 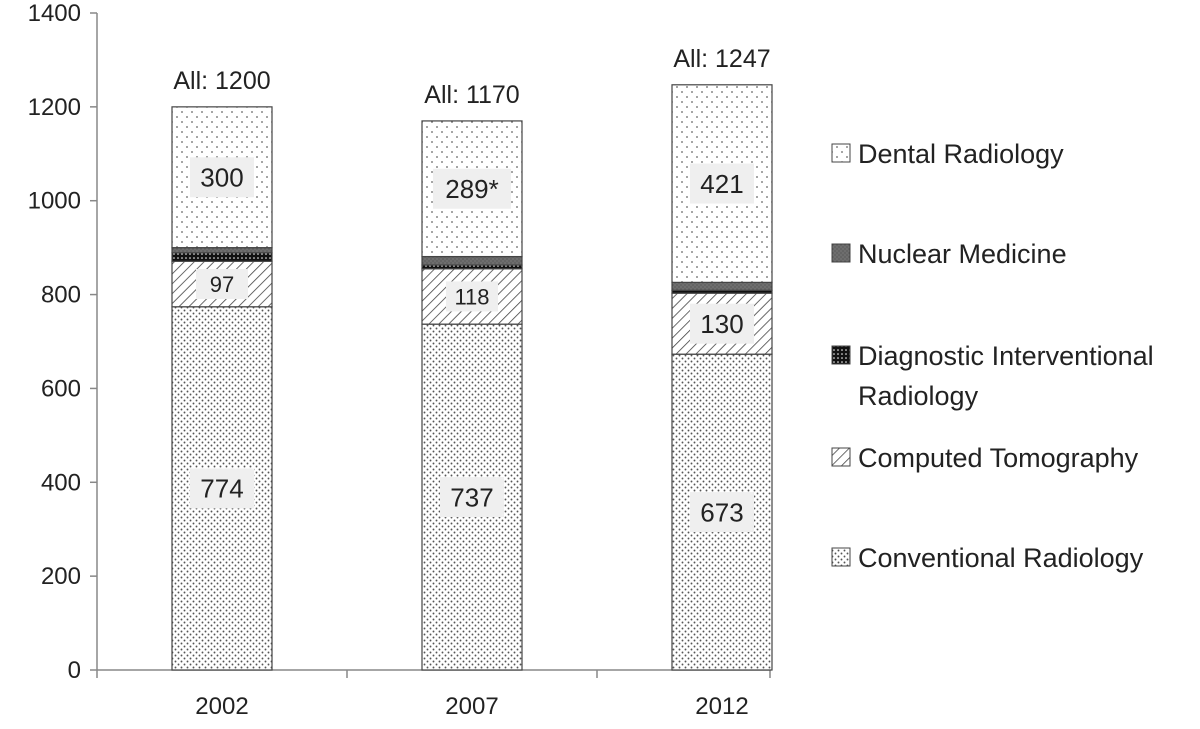 What do you see at coordinates (61, 482) in the screenshot?
I see `y-tick-label-400: 400` at bounding box center [61, 482].